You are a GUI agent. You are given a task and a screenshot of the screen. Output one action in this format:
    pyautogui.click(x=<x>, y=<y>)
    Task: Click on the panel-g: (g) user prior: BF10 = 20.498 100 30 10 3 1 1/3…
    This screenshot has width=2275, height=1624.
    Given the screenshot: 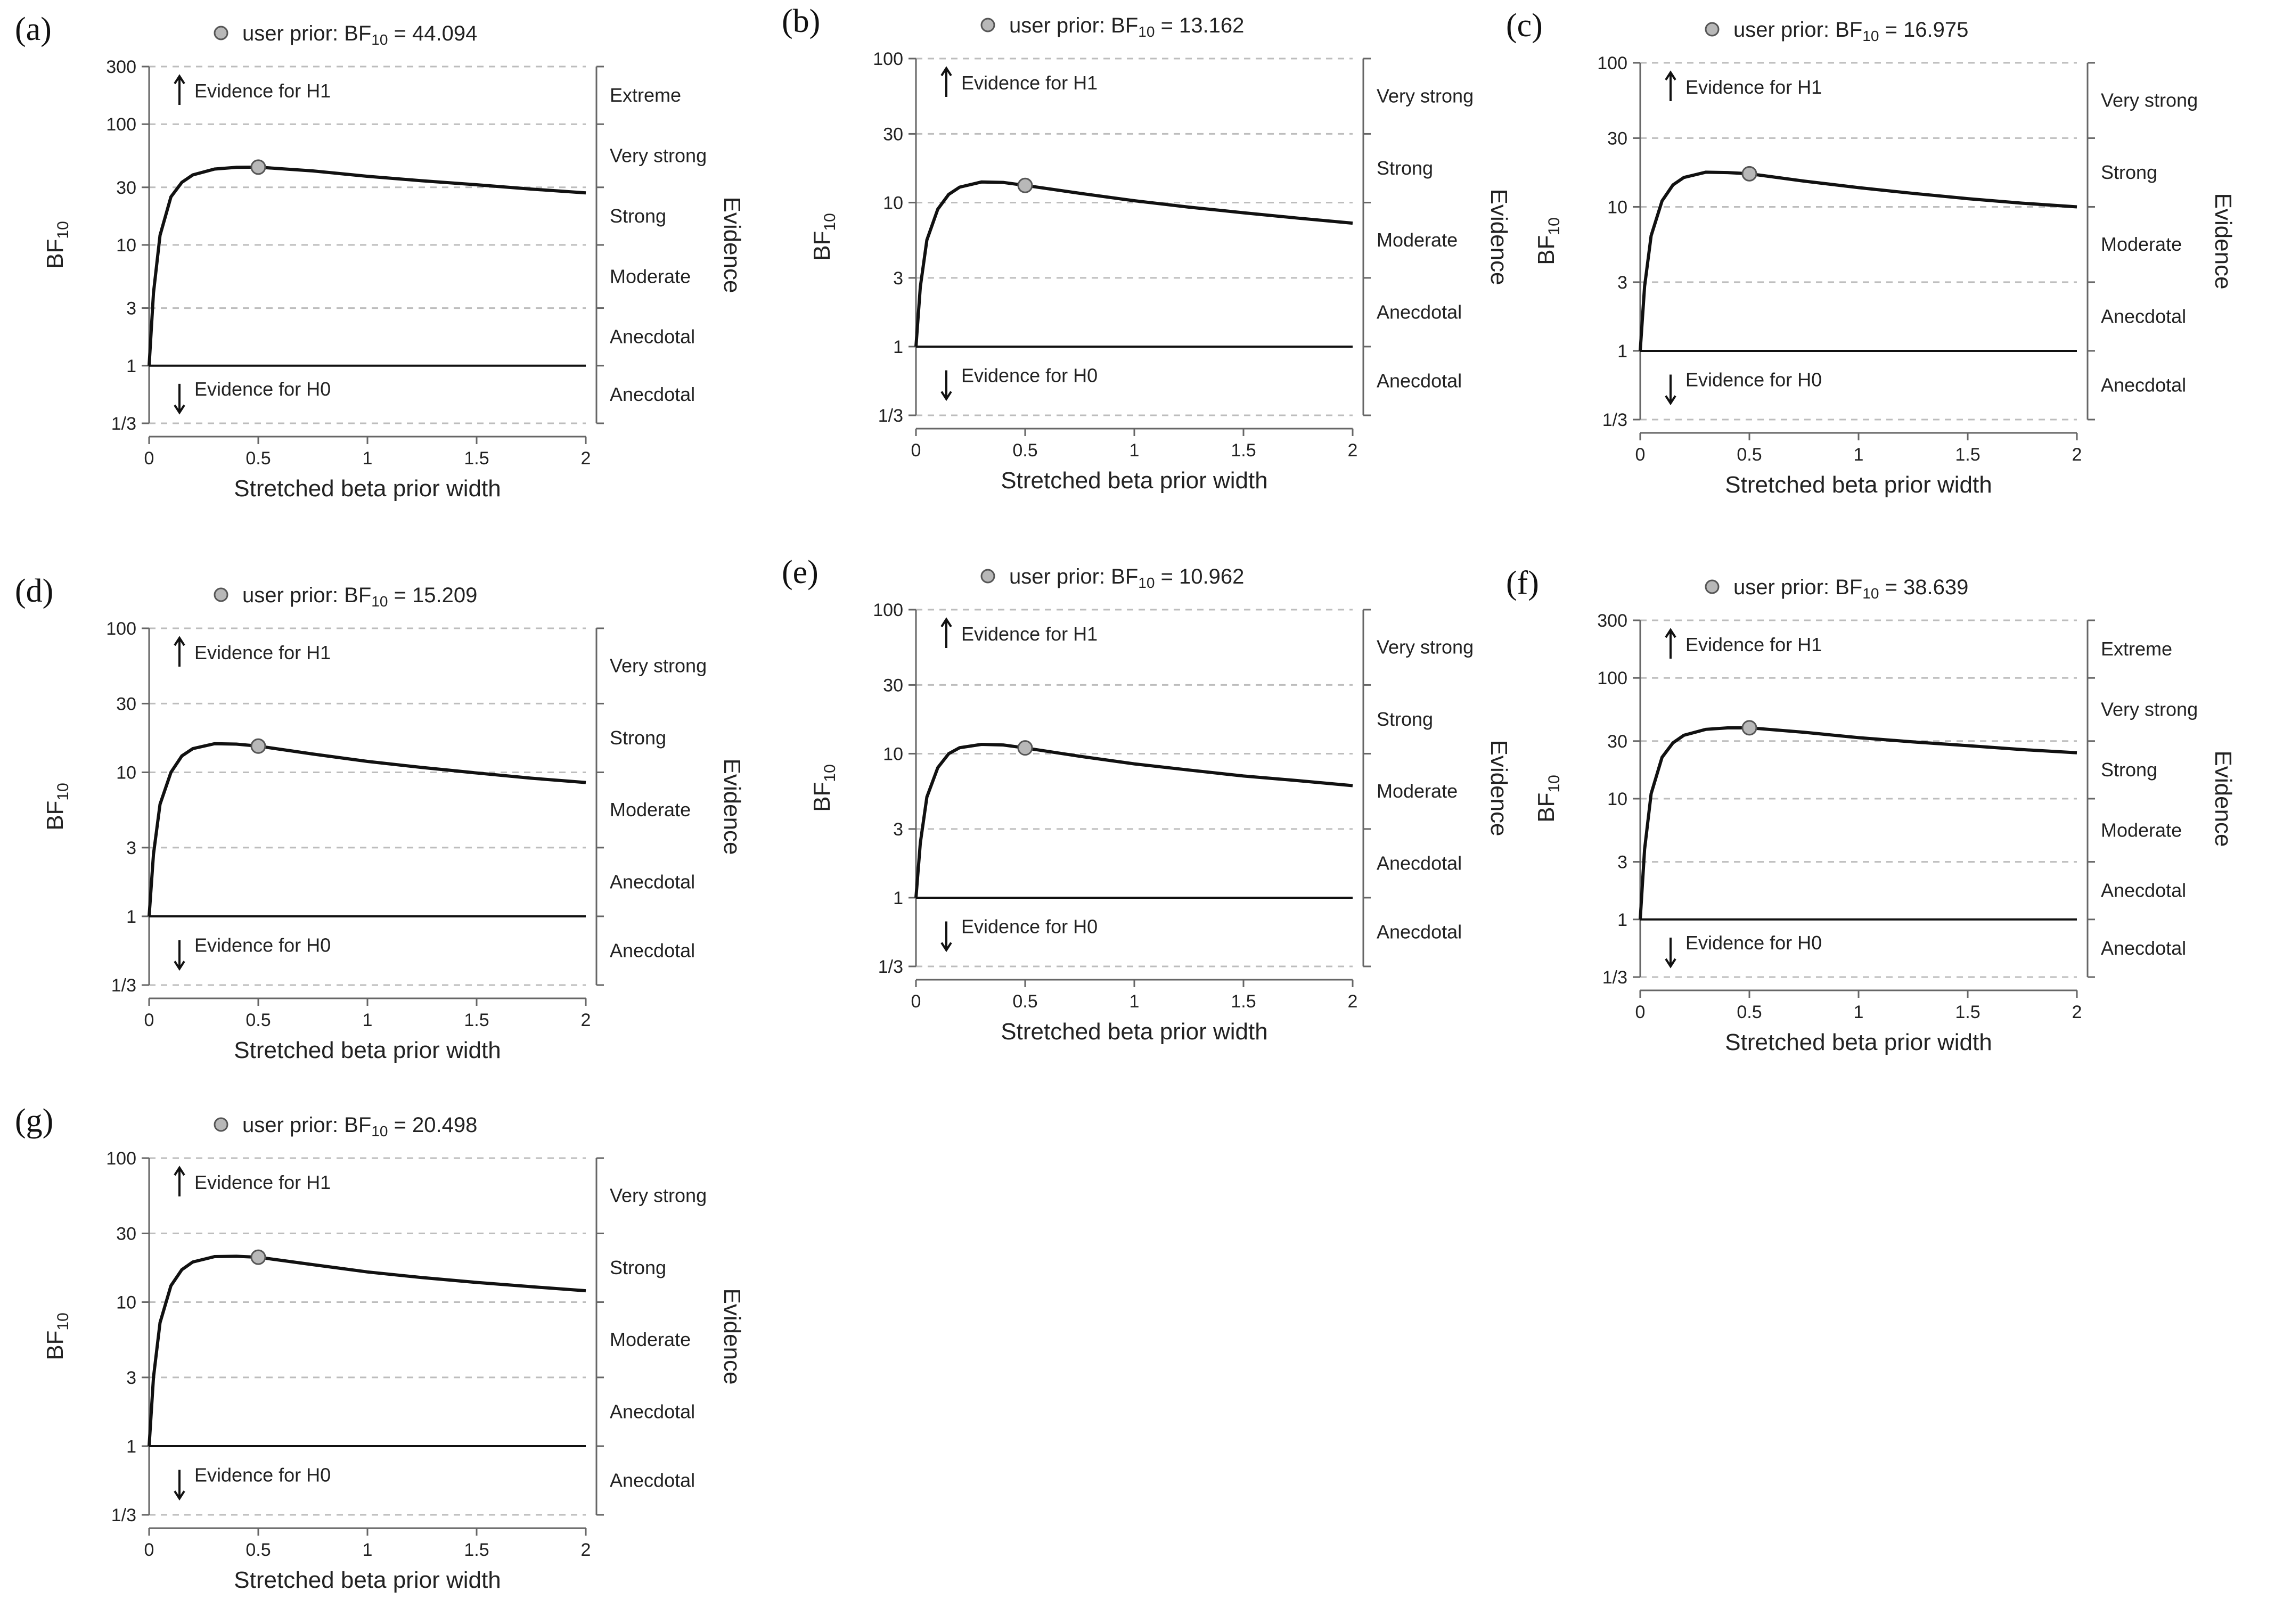 What is the action you would take?
    pyautogui.click(x=384, y=1358)
    